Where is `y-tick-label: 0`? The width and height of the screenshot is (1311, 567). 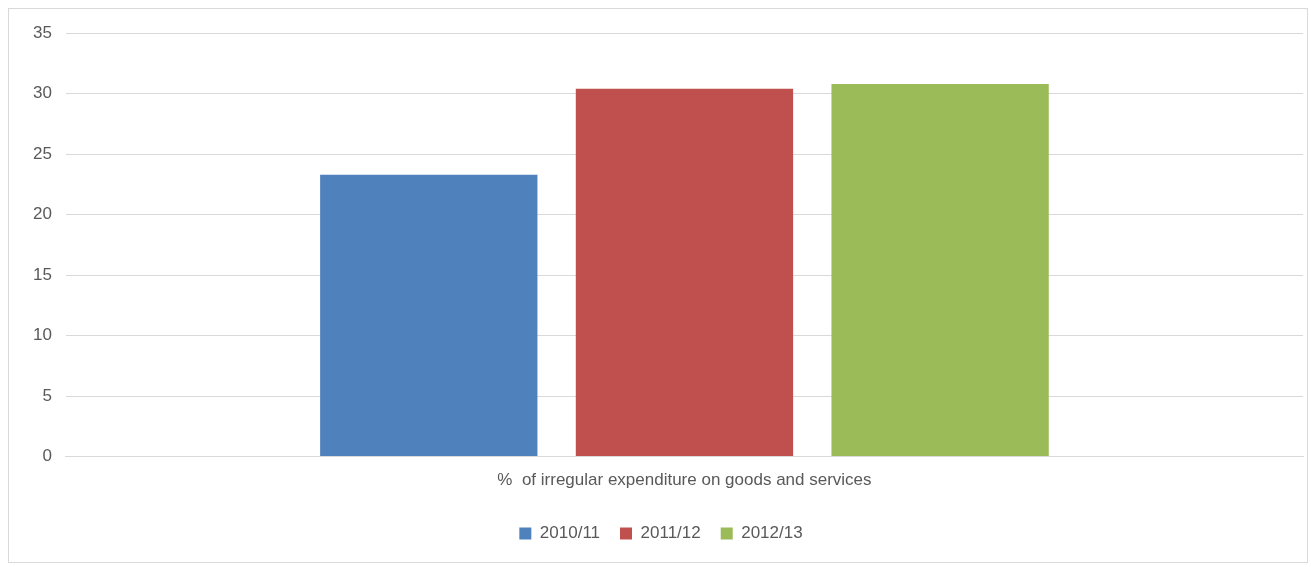
y-tick-label: 0 is located at coordinates (47, 456).